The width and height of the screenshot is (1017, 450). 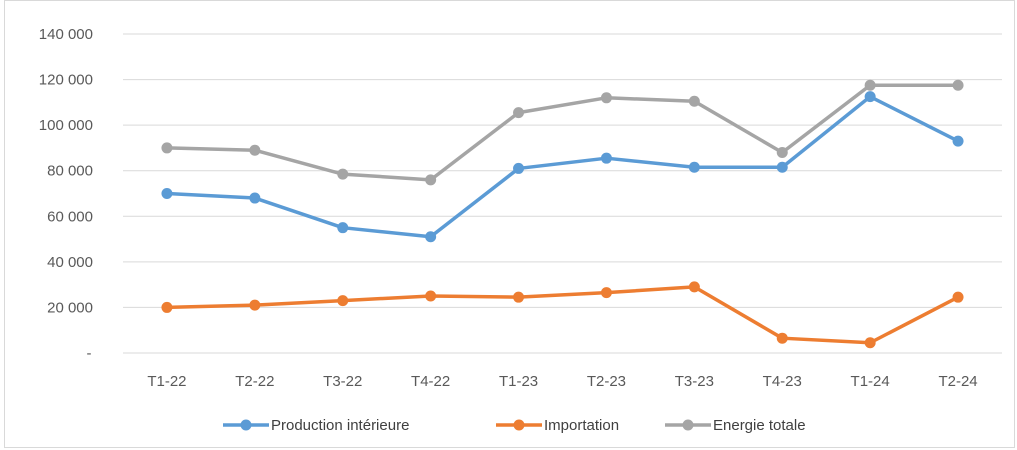 I want to click on legend-label: Importation, so click(x=581, y=425).